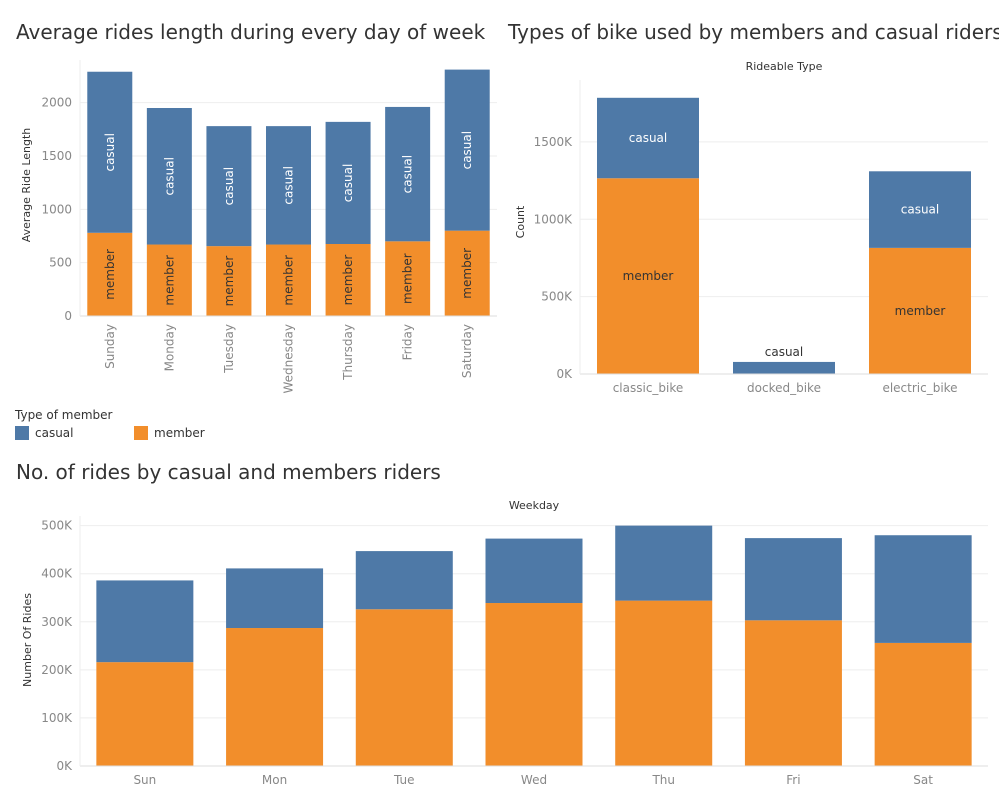 This screenshot has width=999, height=799. What do you see at coordinates (648, 388) in the screenshot?
I see `bike_types-x-tick-label: classic_bike` at bounding box center [648, 388].